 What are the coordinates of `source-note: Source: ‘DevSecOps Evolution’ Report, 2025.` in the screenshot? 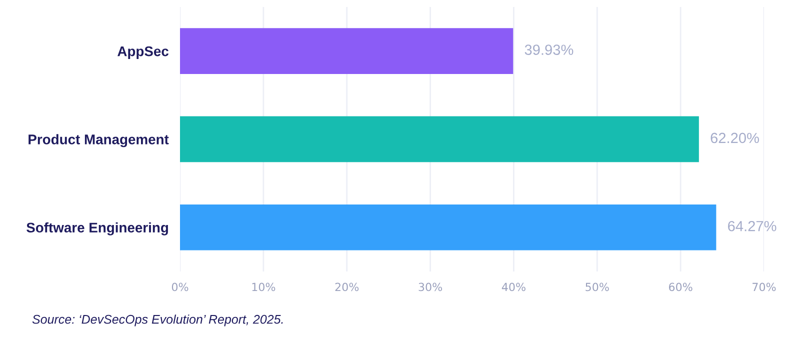 It's located at (157, 320).